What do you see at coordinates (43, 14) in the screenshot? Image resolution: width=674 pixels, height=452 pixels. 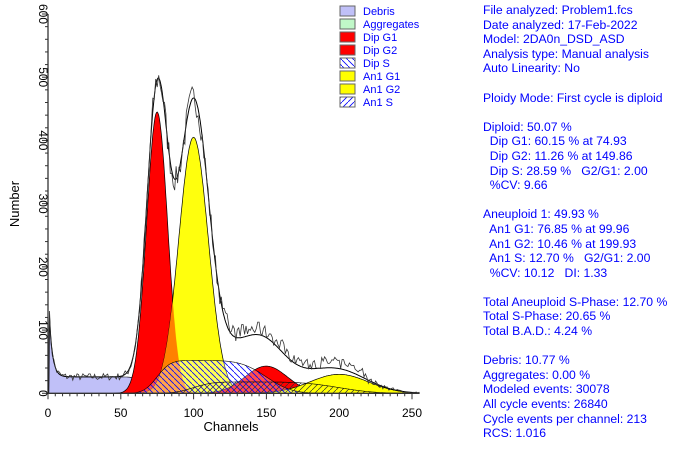 I see `y-tick-label: 600` at bounding box center [43, 14].